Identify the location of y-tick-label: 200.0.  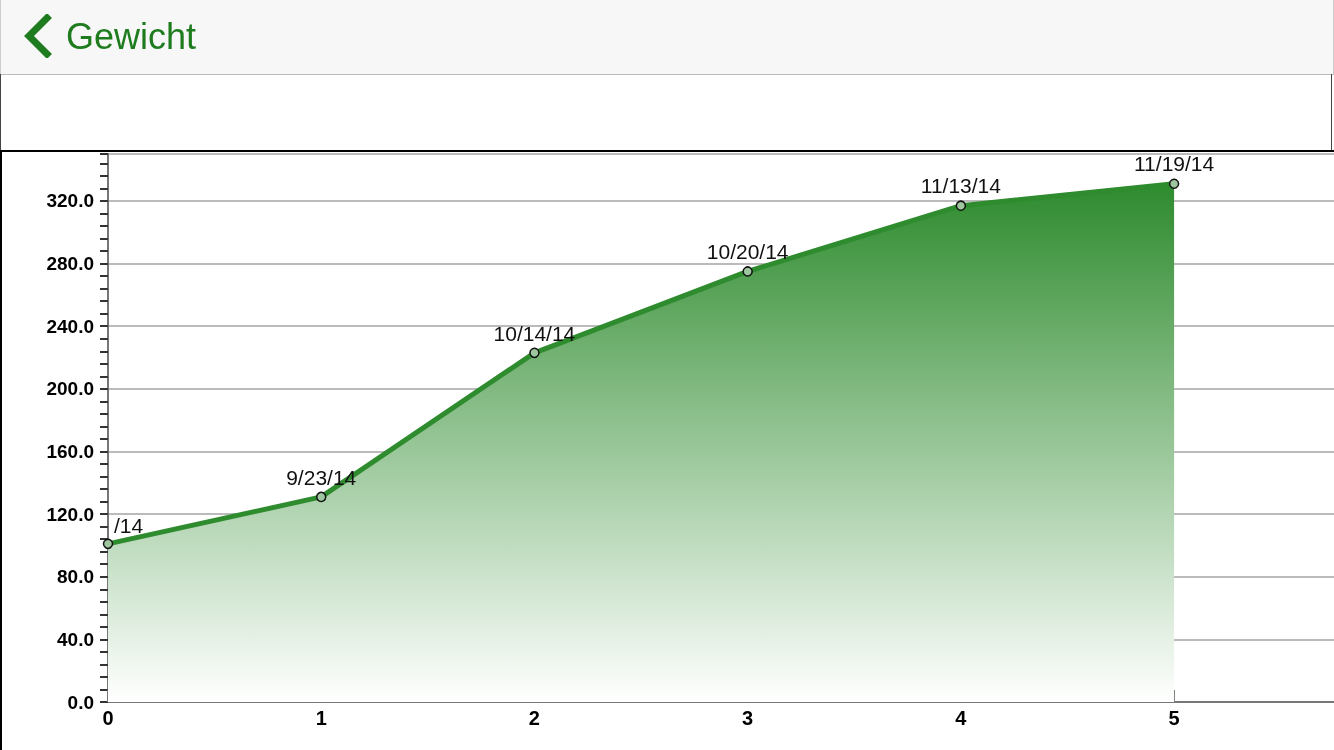
(70, 389).